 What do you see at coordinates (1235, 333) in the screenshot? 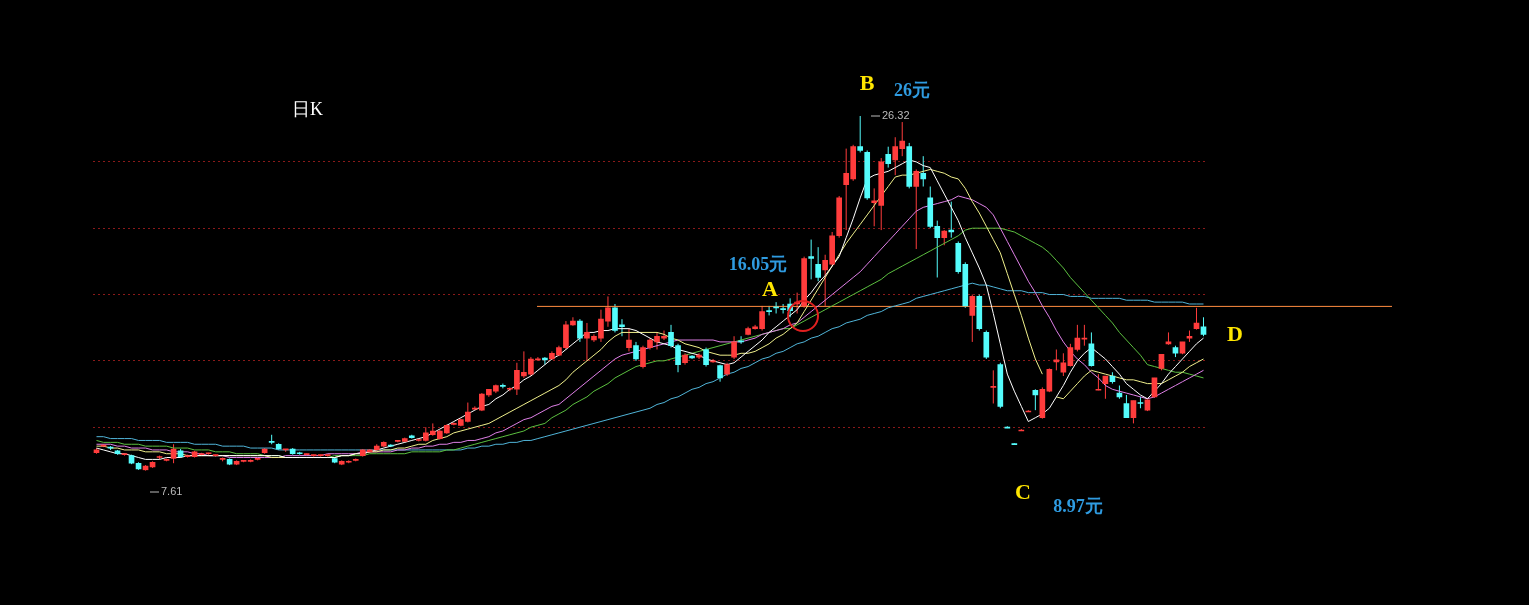
I see `text: D` at bounding box center [1235, 333].